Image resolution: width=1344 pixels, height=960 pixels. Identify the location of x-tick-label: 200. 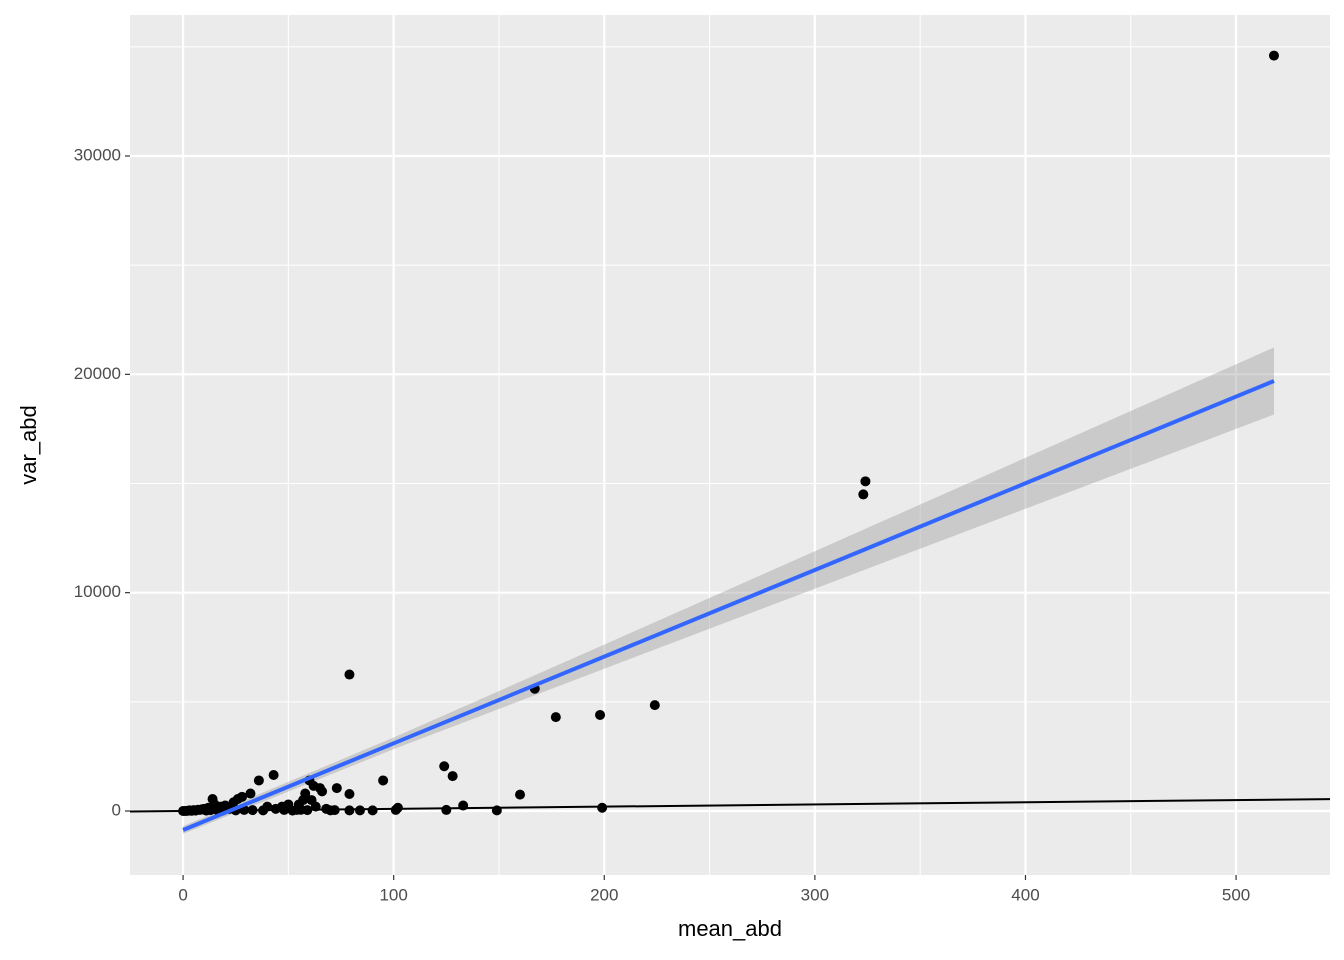
(604, 894).